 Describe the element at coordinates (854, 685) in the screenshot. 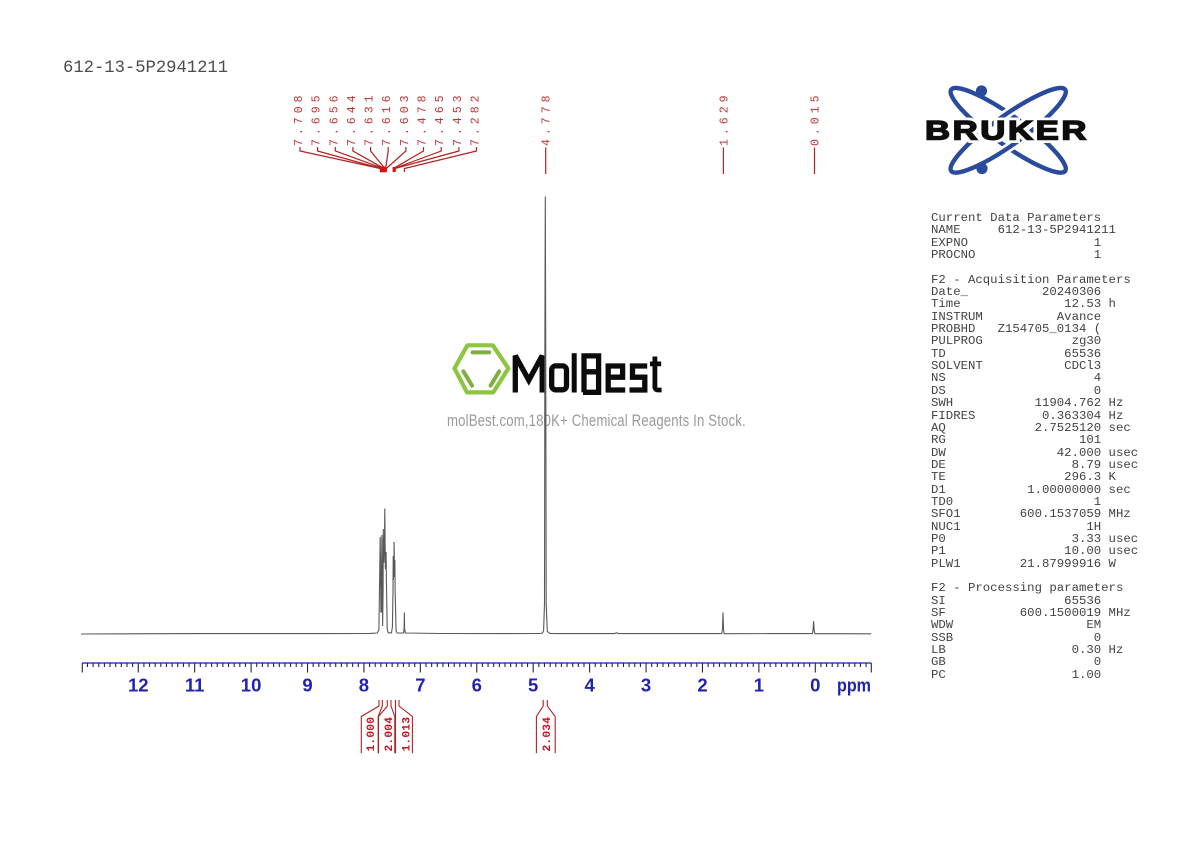

I see `svg-text: ppm` at that location.